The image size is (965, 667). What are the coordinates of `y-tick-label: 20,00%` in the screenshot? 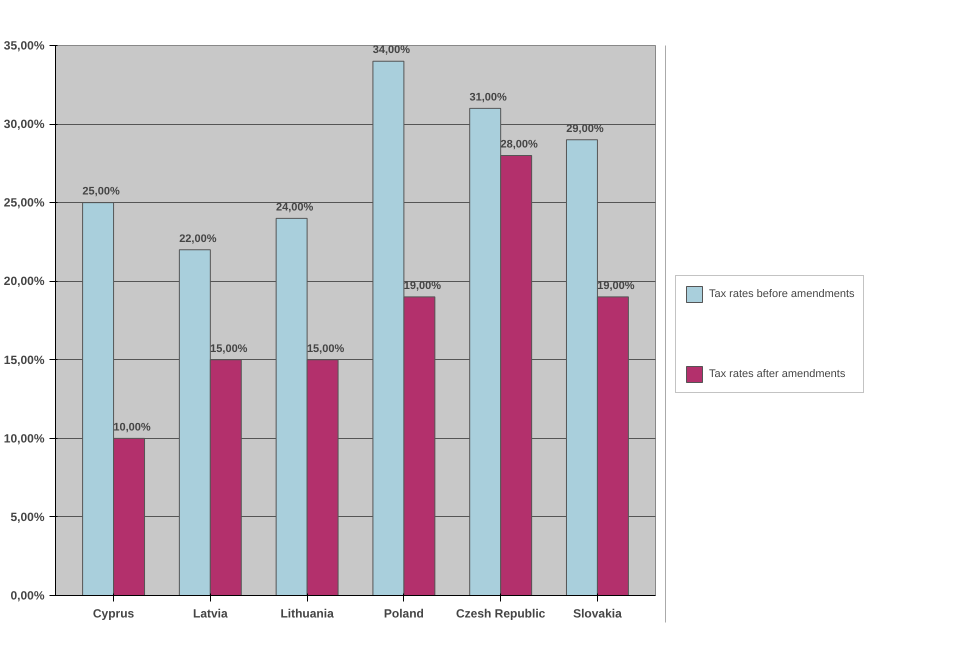 It's located at (24, 281).